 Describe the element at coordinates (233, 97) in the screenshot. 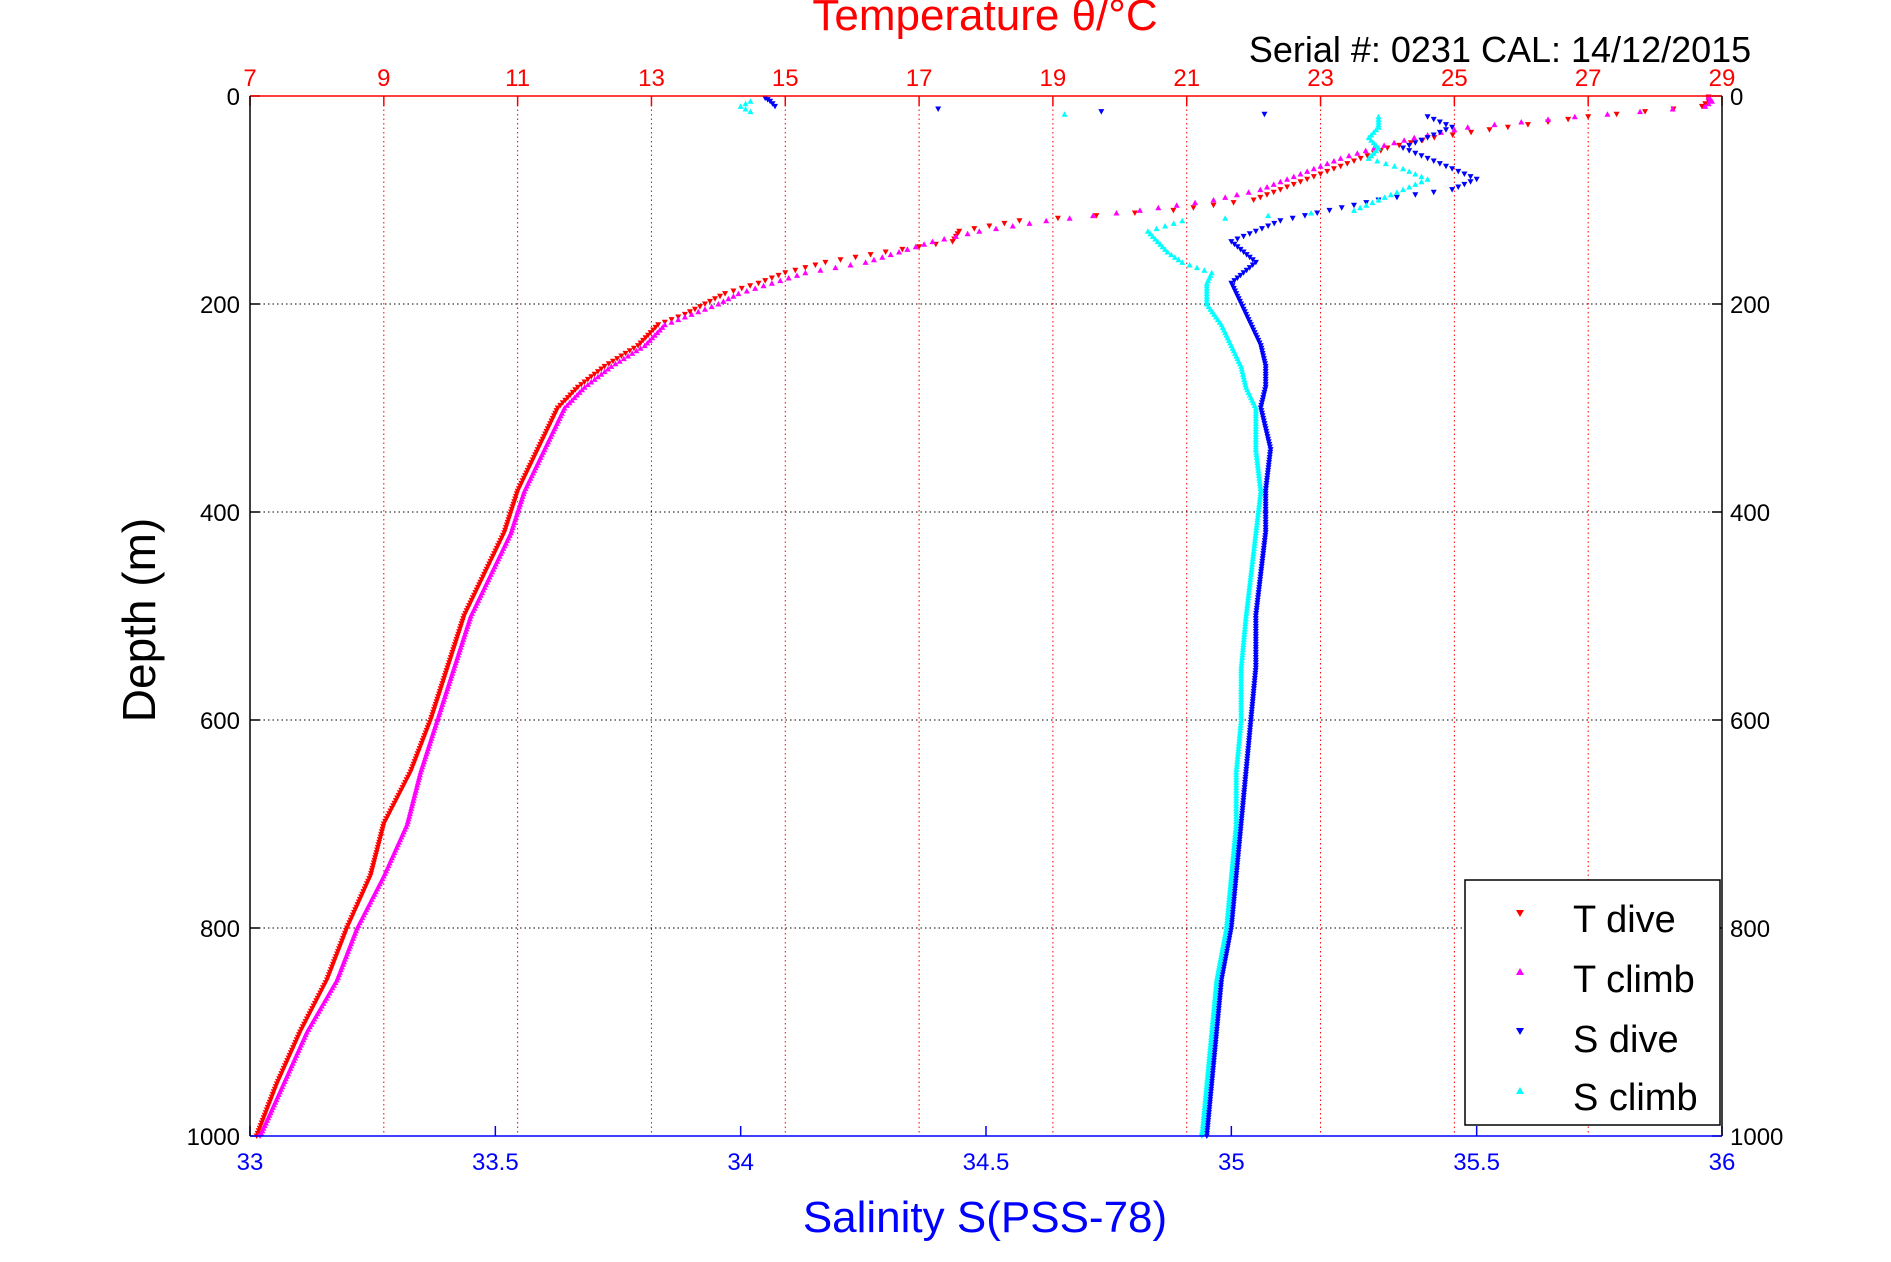

I see `tick-label-depth-left: 0` at that location.